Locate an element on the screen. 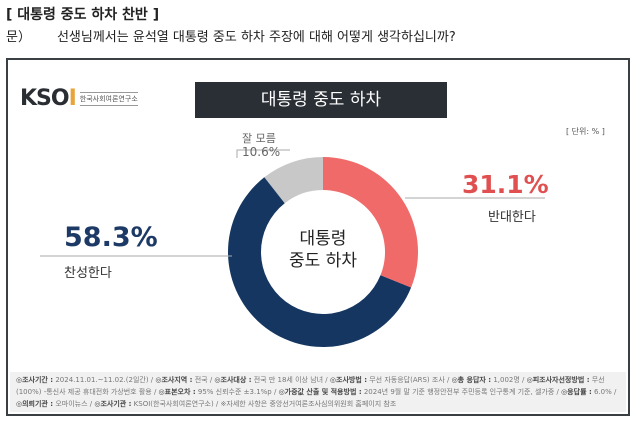 The width and height of the screenshot is (640, 424). footer-key-10: ◎조사기관 : is located at coordinates (113, 404).